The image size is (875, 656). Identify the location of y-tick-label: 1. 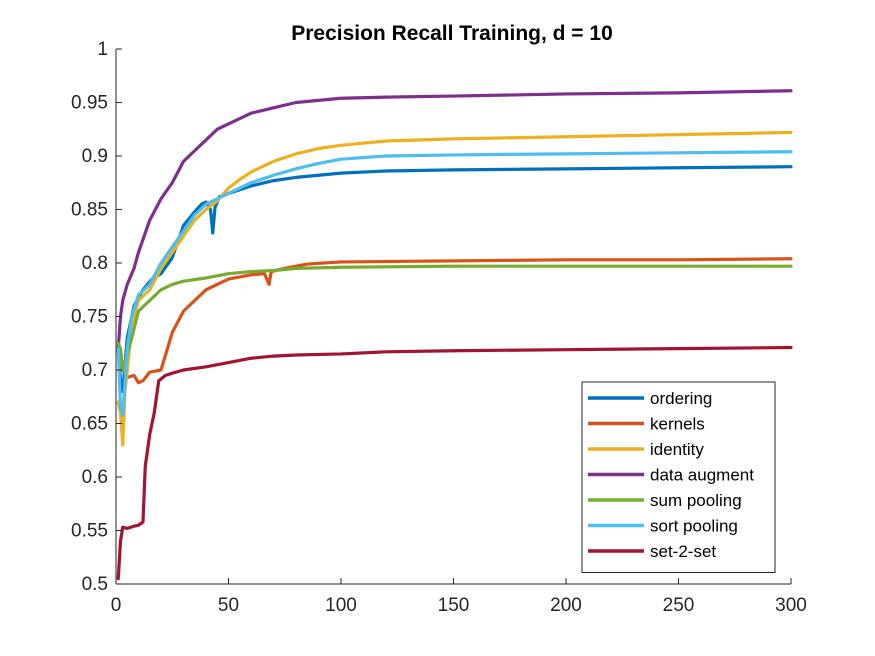
(102, 49).